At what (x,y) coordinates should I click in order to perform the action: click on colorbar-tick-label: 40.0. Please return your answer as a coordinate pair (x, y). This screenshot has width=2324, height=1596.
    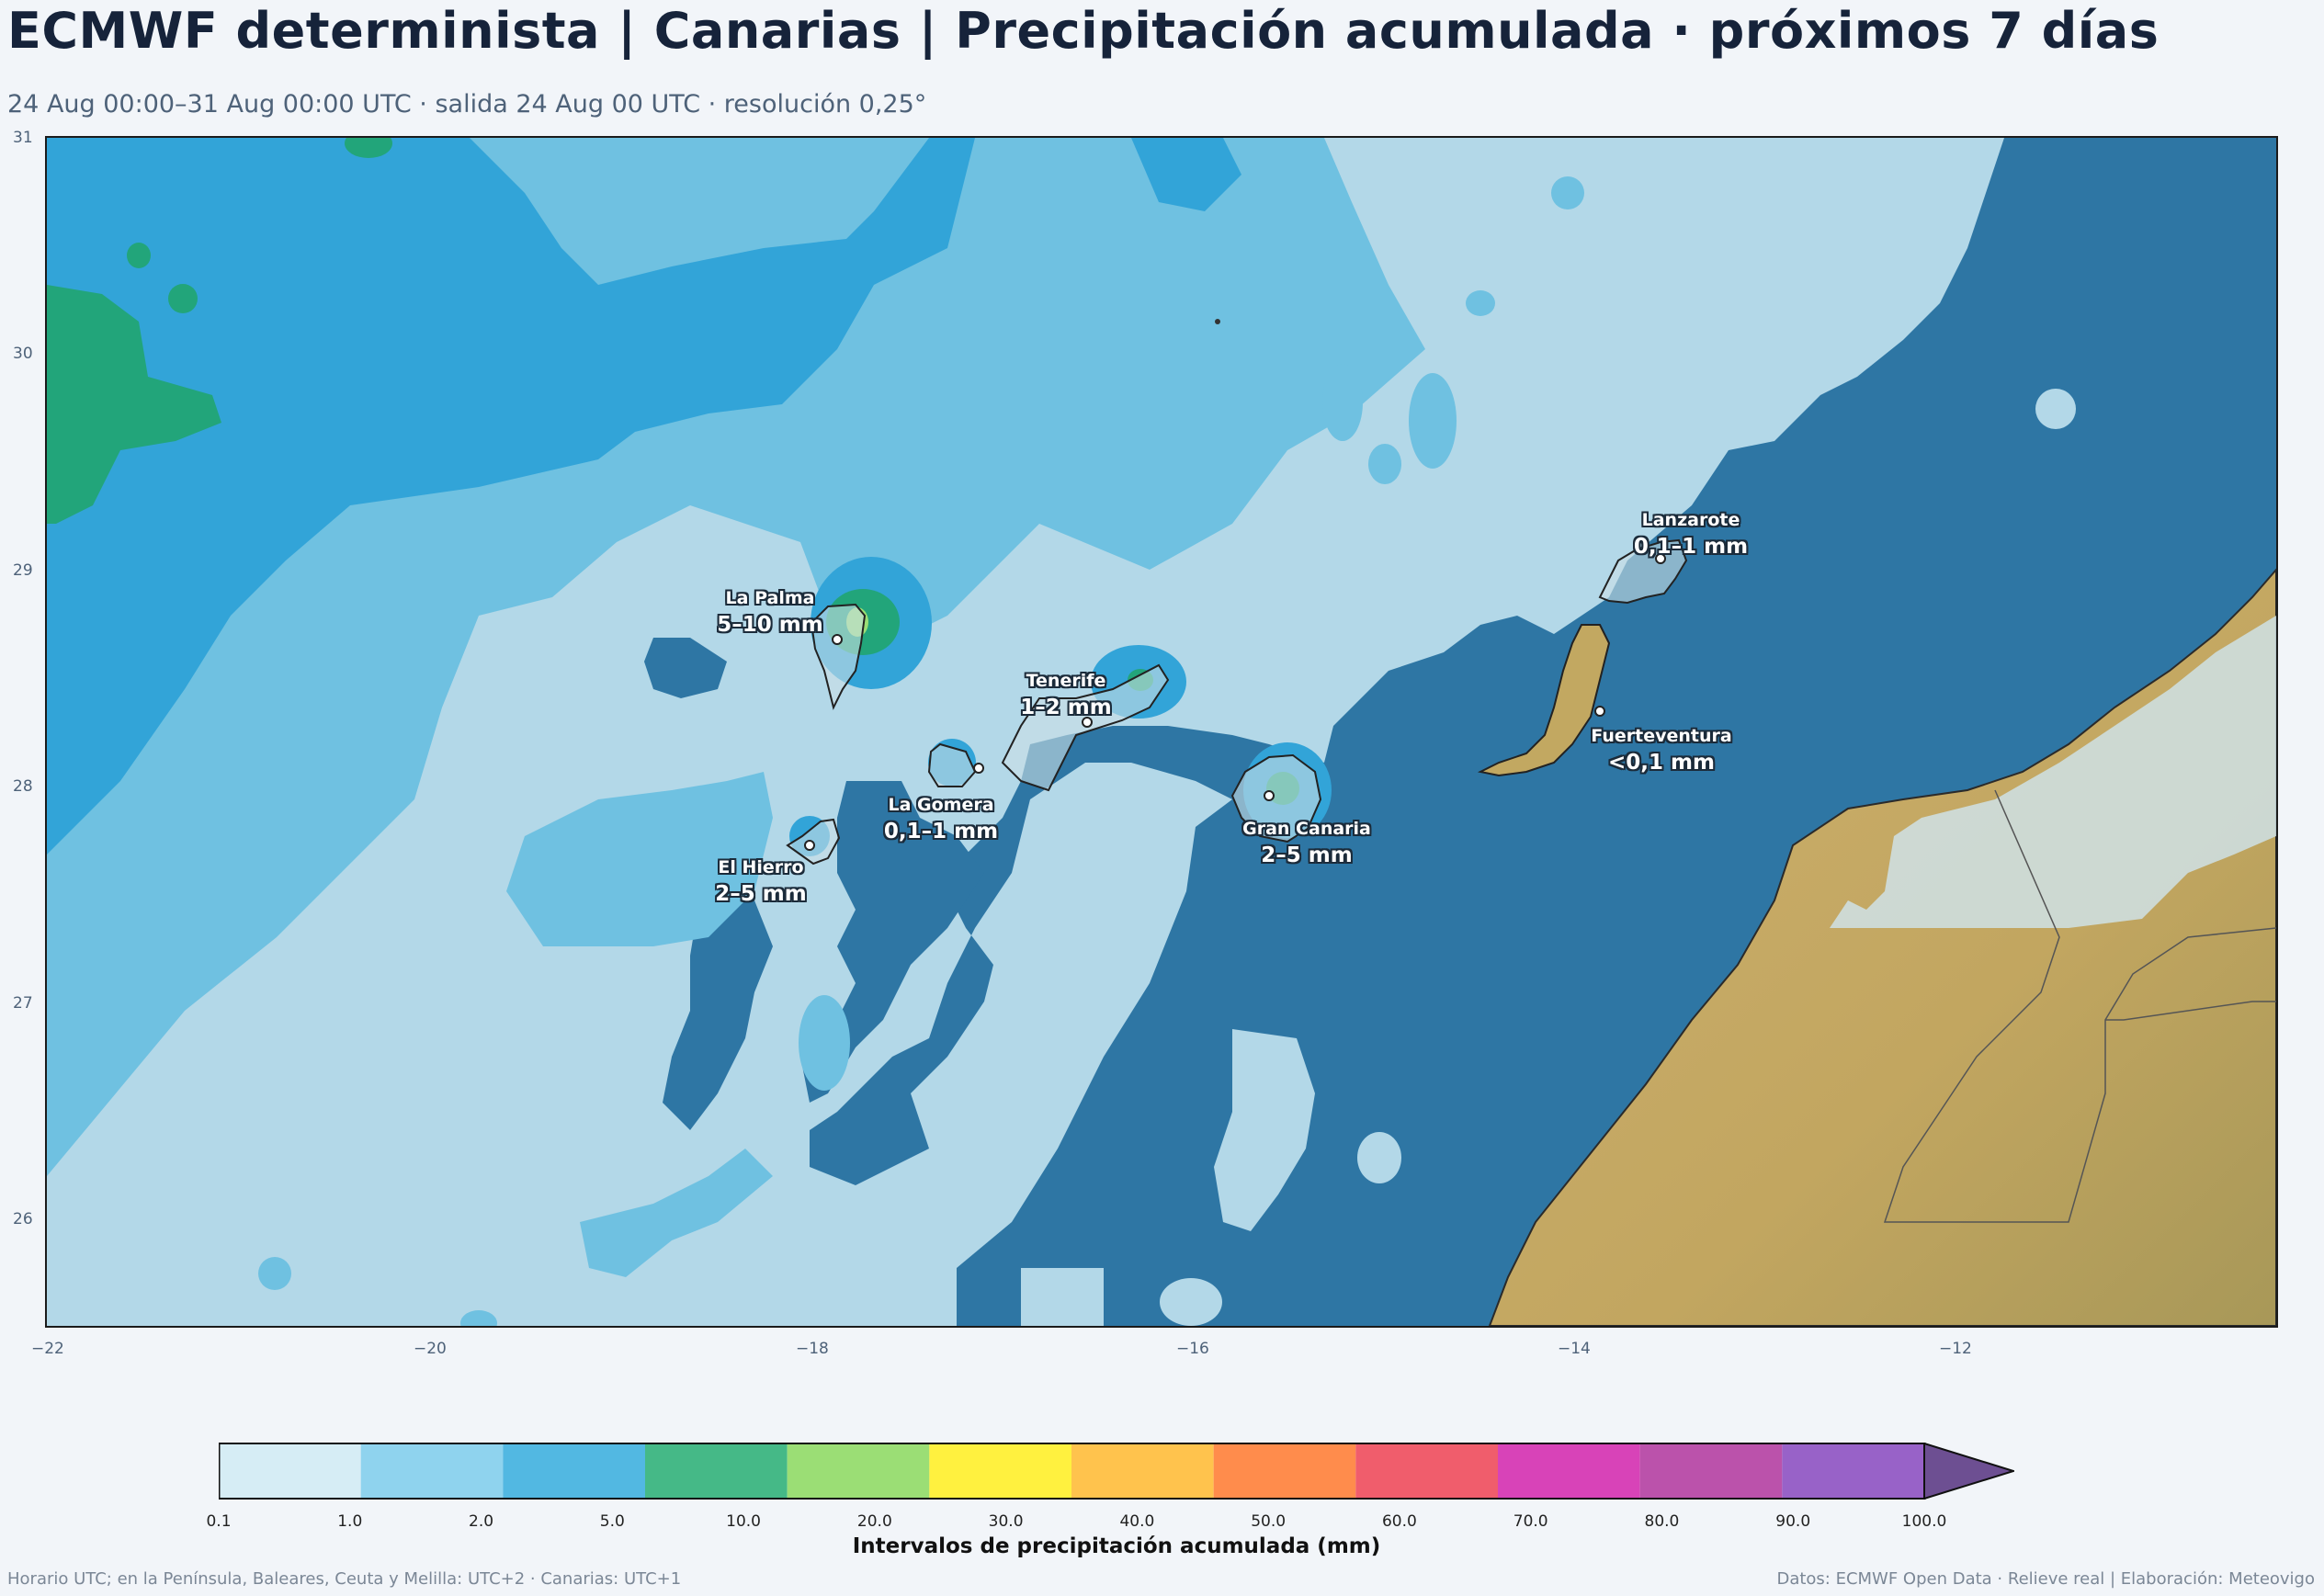
    Looking at the image, I should click on (1137, 1521).